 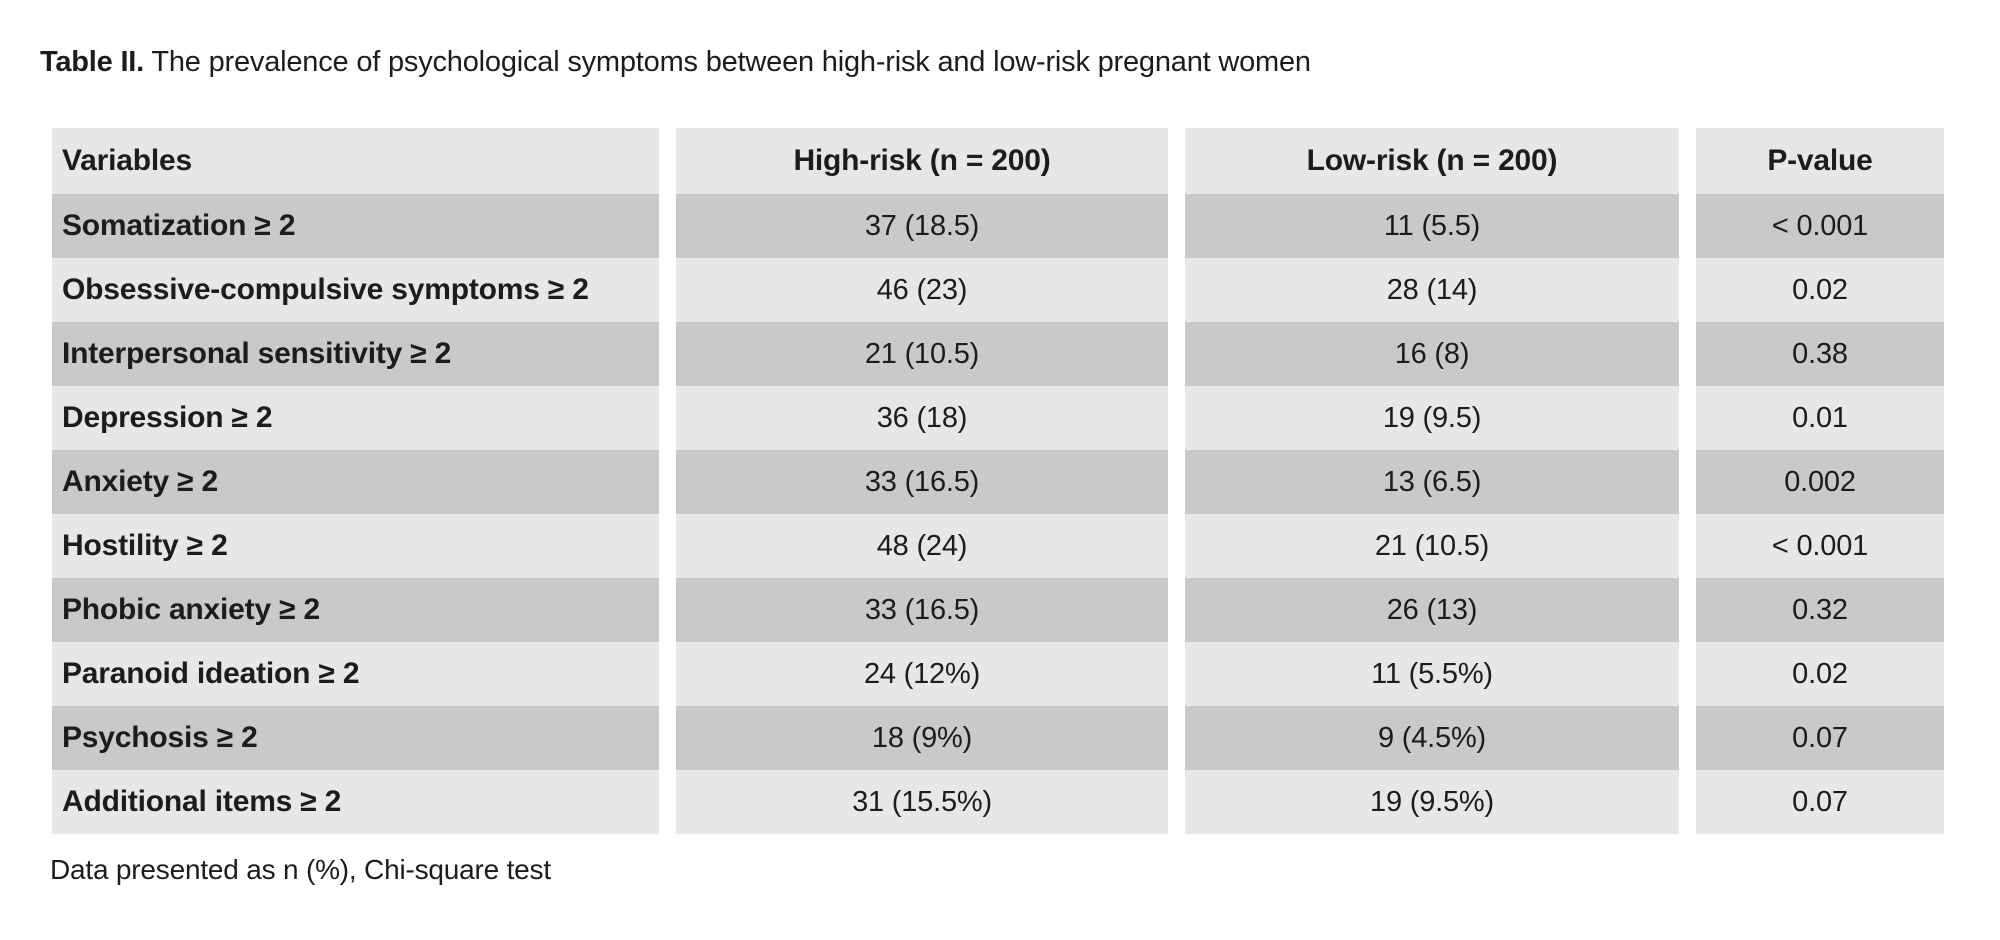 I want to click on cell-low-risk: 28 (14), so click(x=1432, y=290).